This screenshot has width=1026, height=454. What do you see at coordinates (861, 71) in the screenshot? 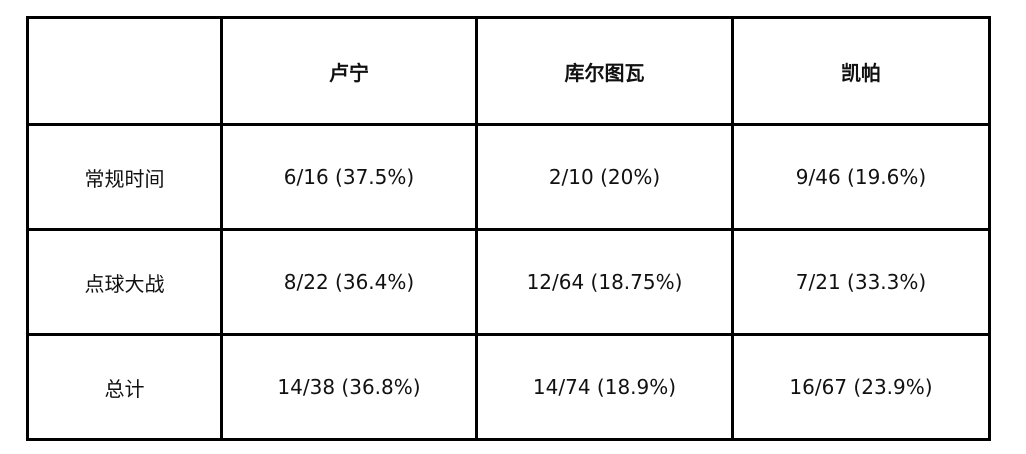
I see `header-cell: 凯帕` at bounding box center [861, 71].